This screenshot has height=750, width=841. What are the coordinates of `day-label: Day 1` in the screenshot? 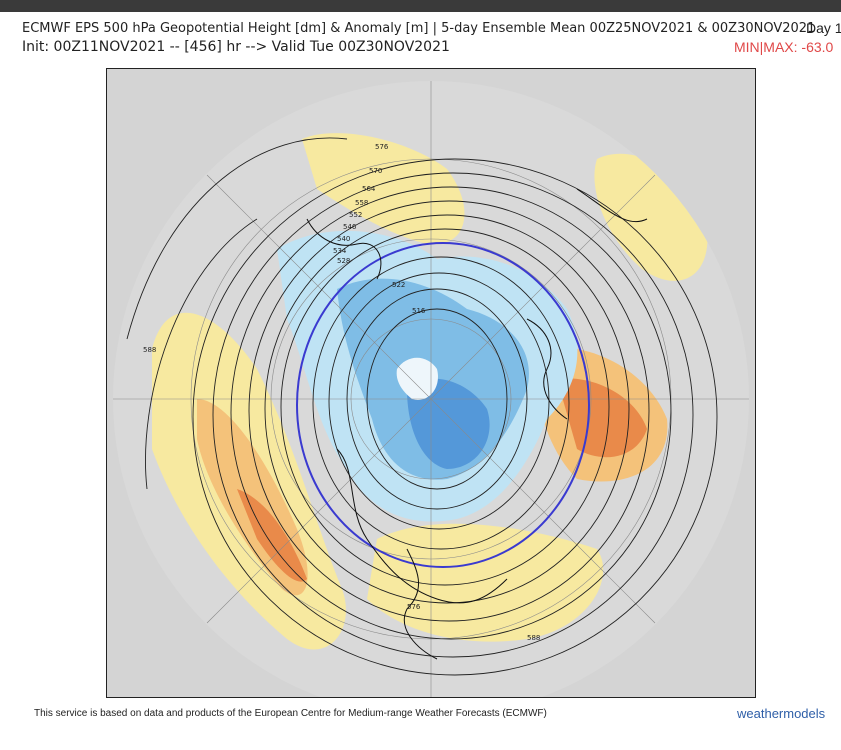 It's located at (823, 28).